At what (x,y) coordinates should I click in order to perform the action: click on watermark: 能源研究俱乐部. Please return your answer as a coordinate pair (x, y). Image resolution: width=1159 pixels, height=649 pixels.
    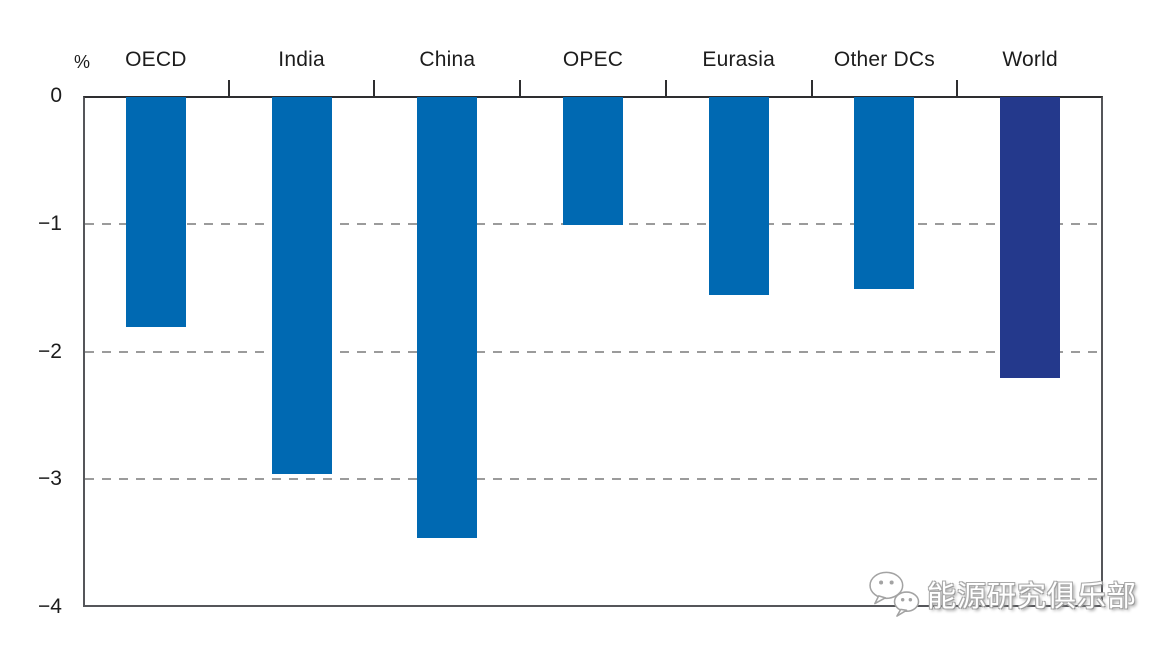
    Looking at the image, I should click on (1001, 594).